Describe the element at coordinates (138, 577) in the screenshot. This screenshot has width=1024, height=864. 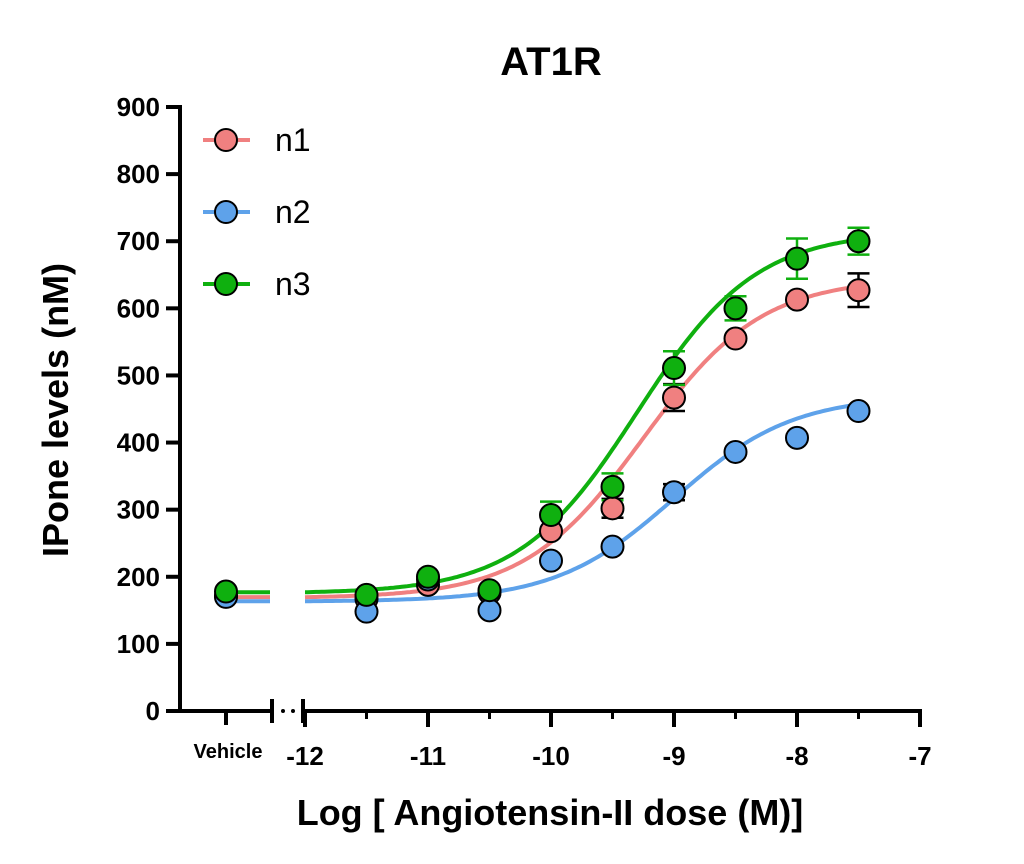
I see `y-tick-label: 200` at that location.